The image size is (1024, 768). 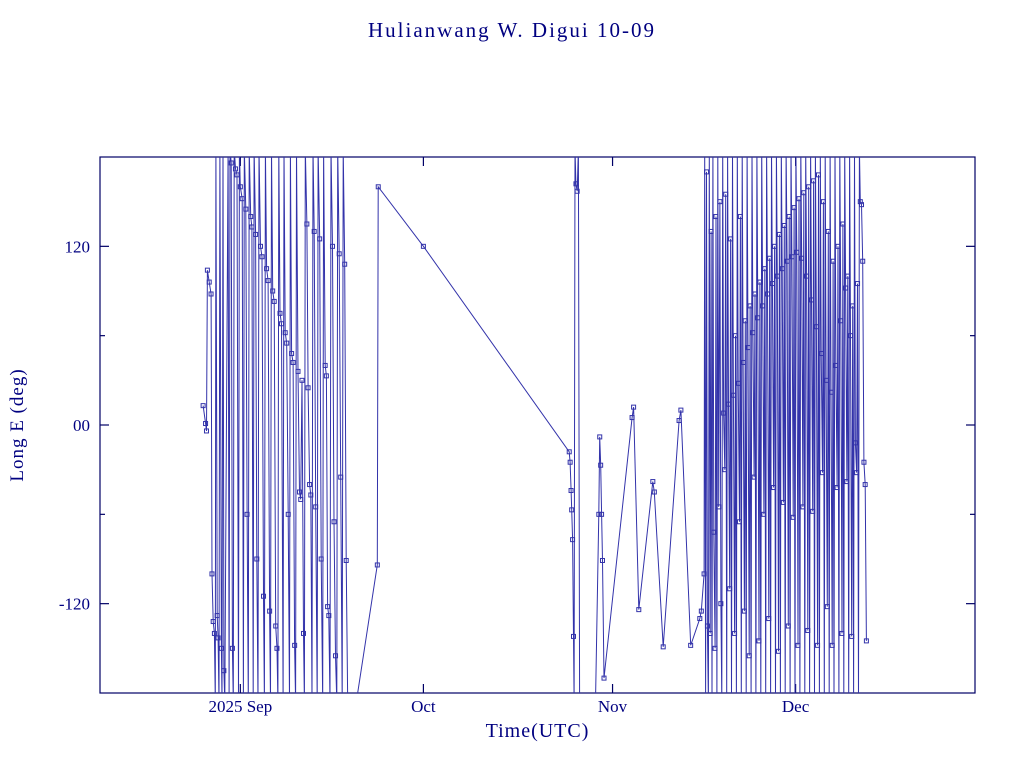 What do you see at coordinates (74, 604) in the screenshot?
I see `y-tick-label: -120` at bounding box center [74, 604].